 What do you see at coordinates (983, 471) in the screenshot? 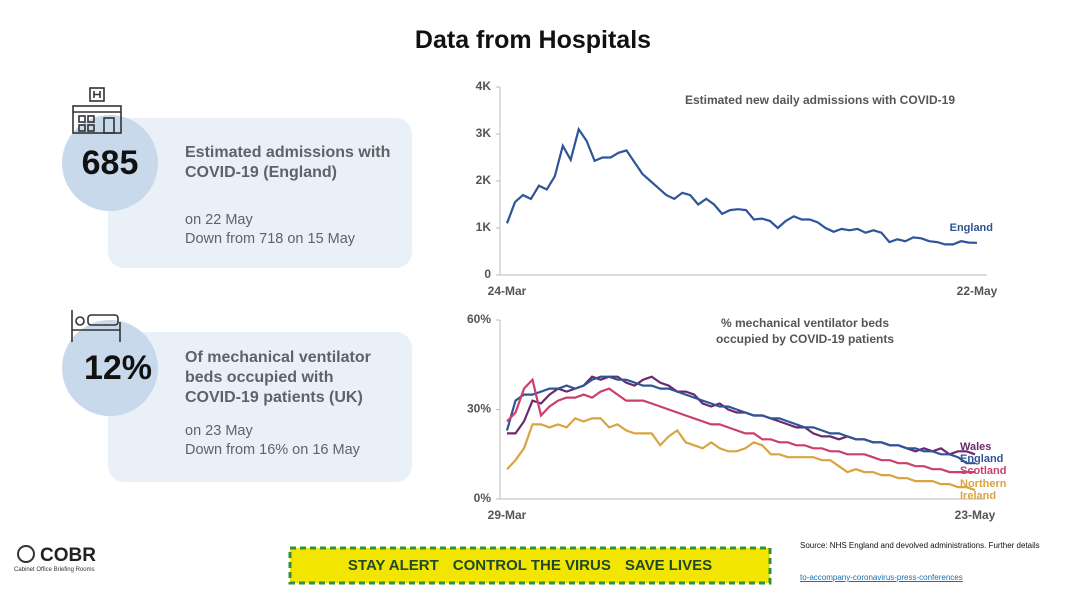
I see `series-label: Scotland` at bounding box center [983, 471].